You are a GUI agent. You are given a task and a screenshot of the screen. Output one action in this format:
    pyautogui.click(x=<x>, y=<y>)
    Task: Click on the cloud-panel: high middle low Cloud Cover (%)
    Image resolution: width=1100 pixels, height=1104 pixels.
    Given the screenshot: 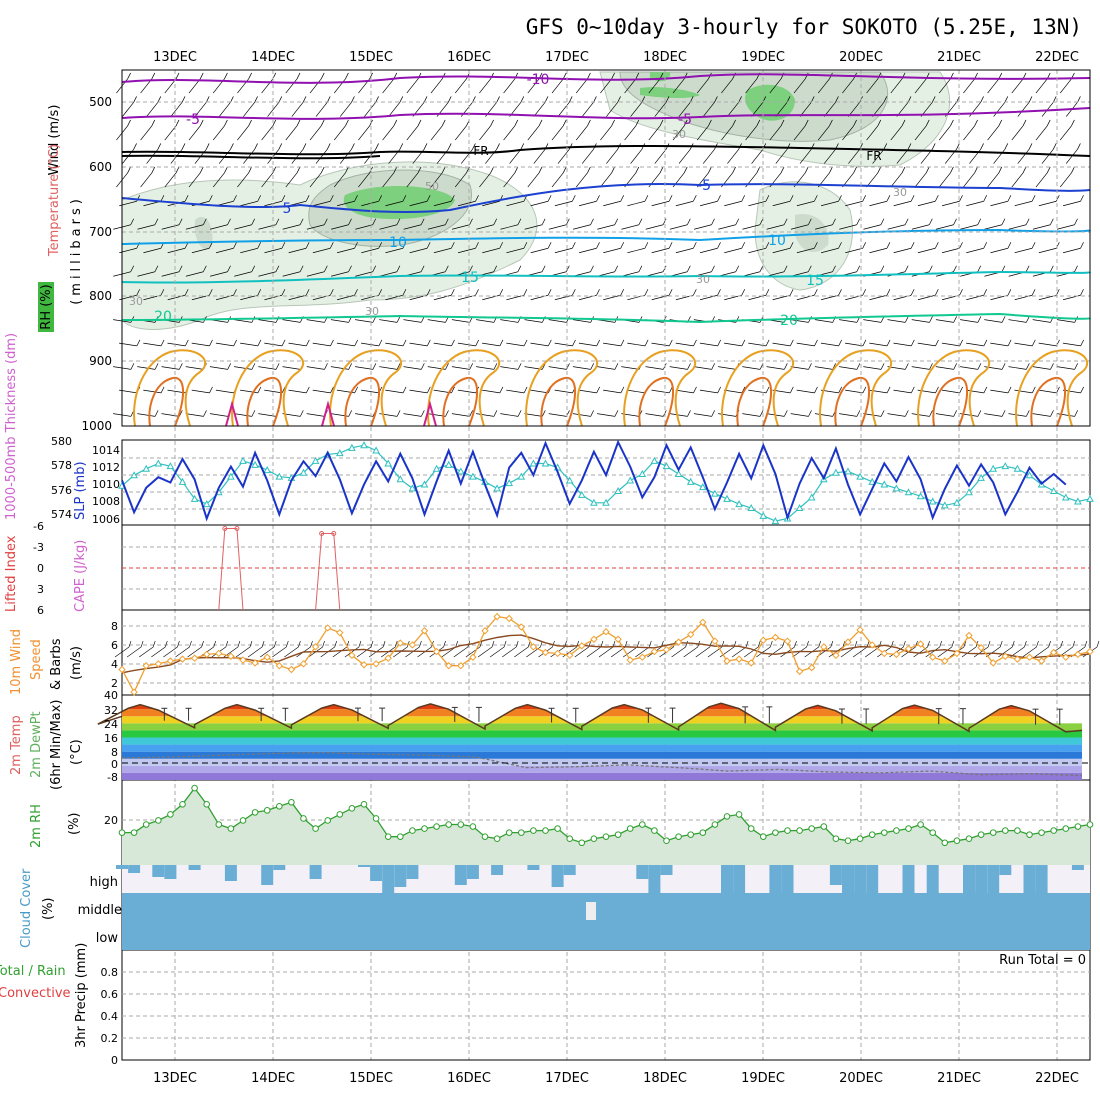 What is the action you would take?
    pyautogui.click(x=554, y=907)
    